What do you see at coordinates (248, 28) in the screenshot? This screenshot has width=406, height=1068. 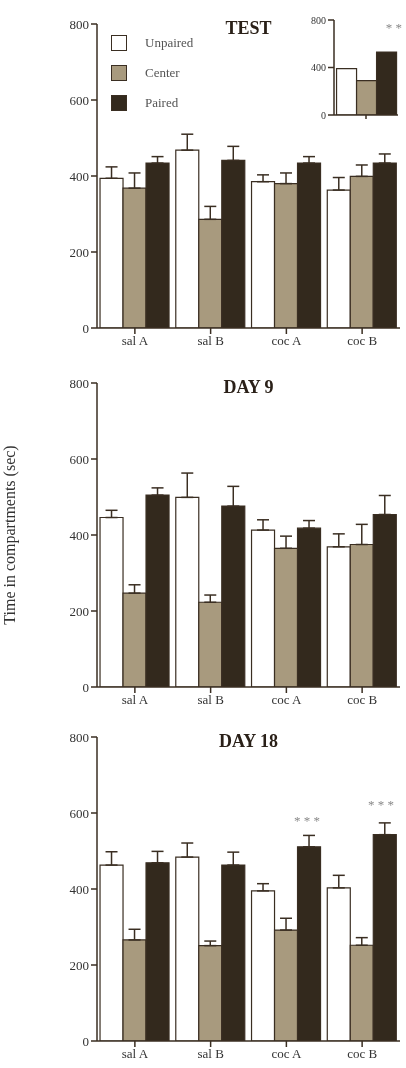 I see `chart-title: TEST` at bounding box center [248, 28].